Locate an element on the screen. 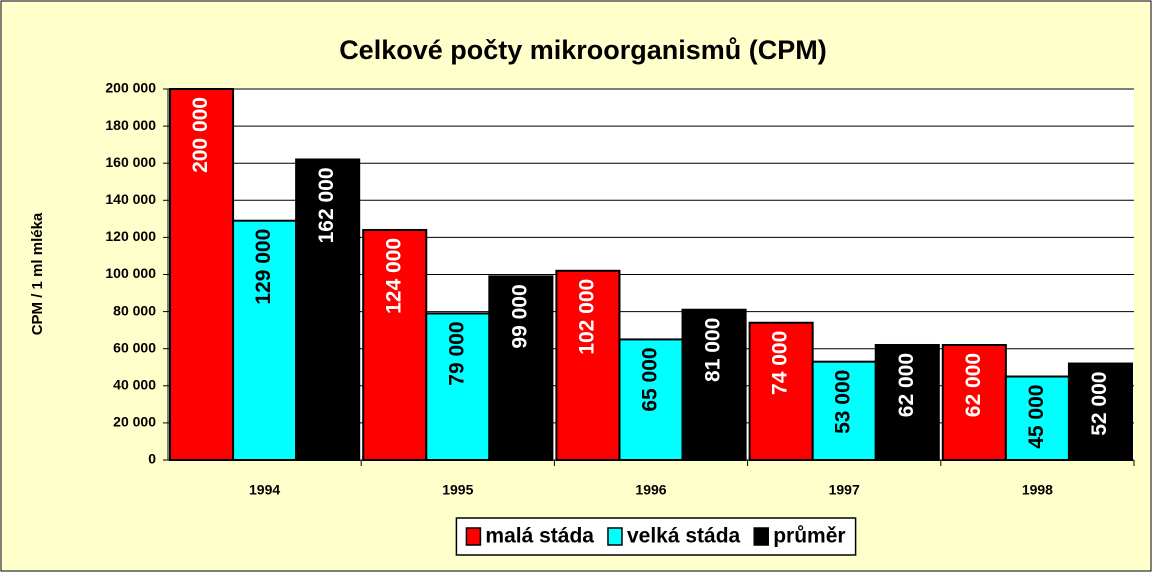 The image size is (1152, 572). data-label: 65 000 is located at coordinates (650, 379).